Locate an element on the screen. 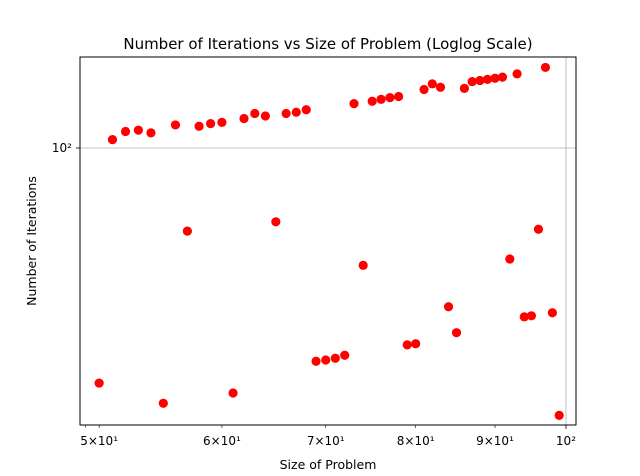 This screenshot has height=476, width=640. x-tick-label: 10² is located at coordinates (566, 441).